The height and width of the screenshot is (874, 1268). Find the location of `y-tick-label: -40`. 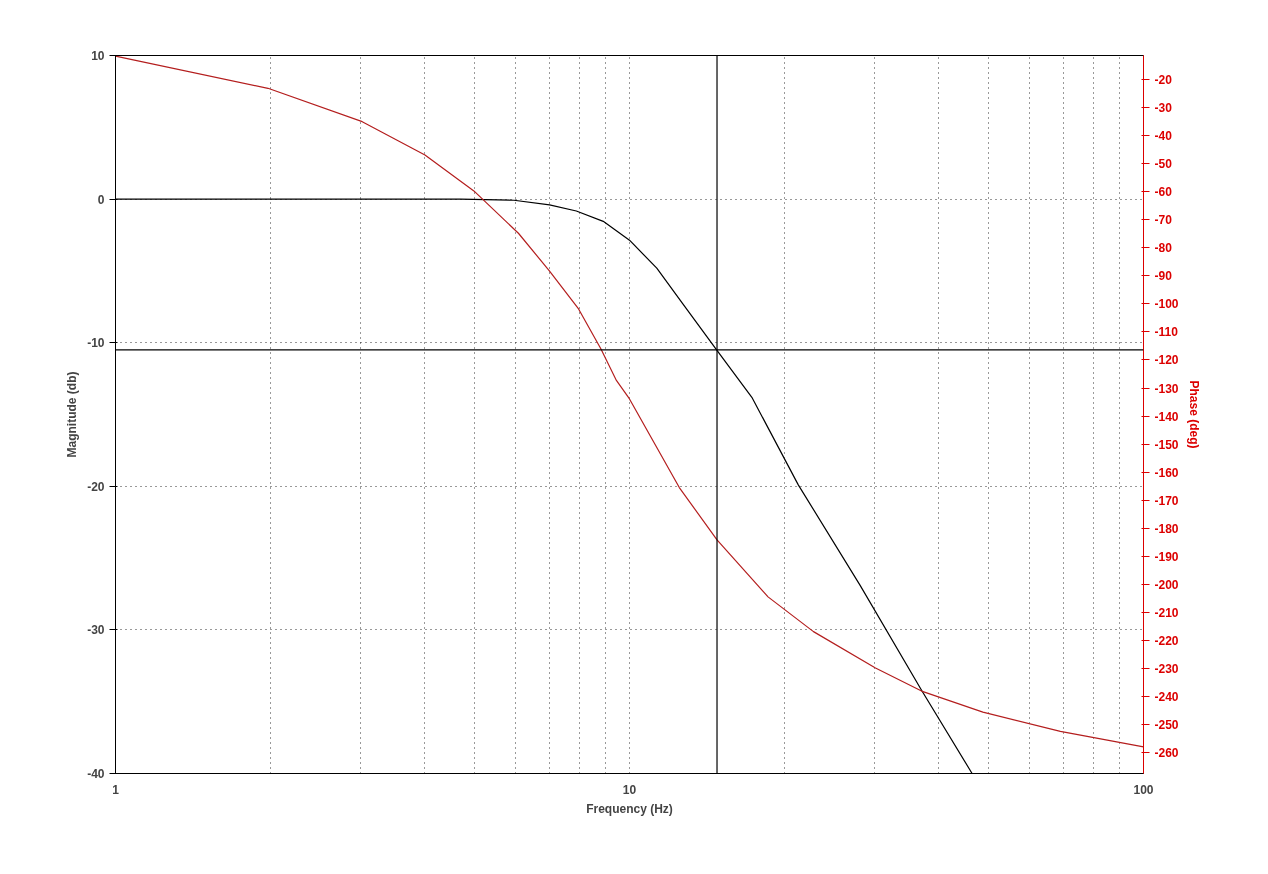

y-tick-label: -40 is located at coordinates (96, 774).